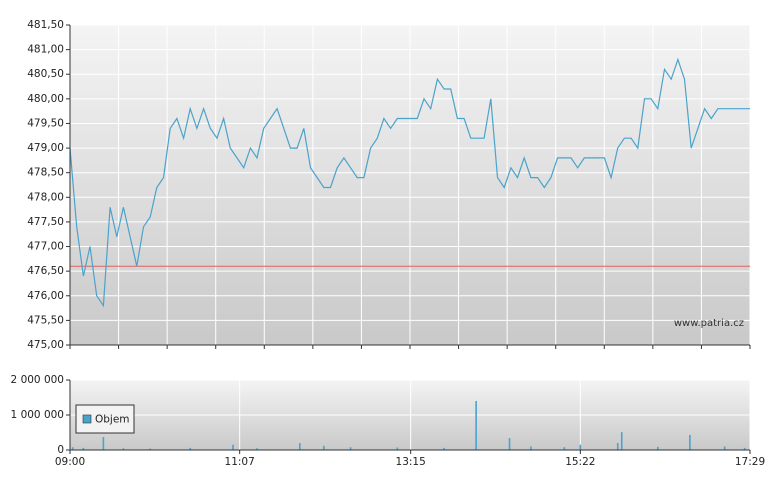 The image size is (780, 490). What do you see at coordinates (45, 74) in the screenshot?
I see `y-tick-label: 480,50` at bounding box center [45, 74].